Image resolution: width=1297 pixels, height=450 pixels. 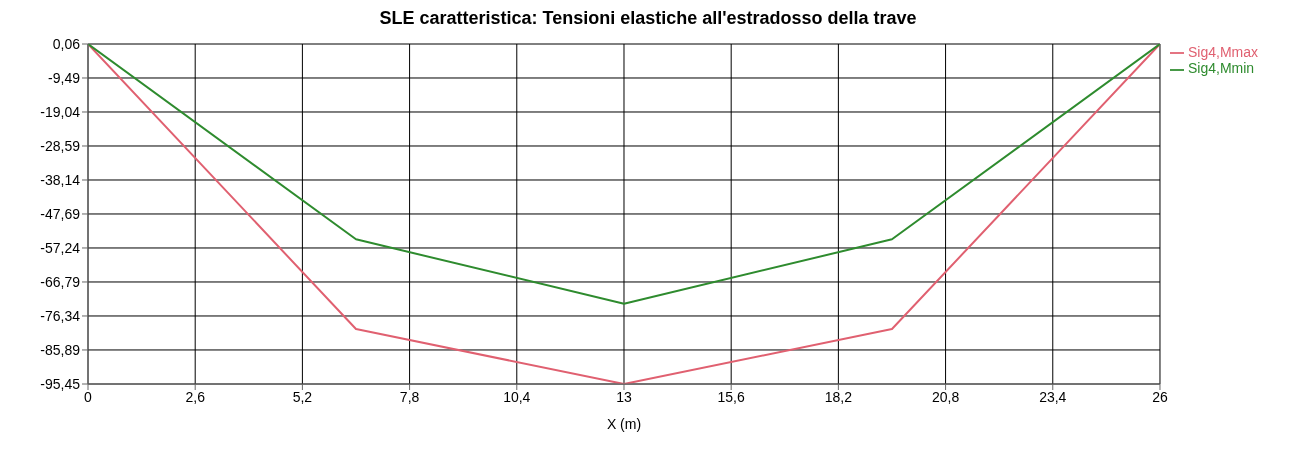 What do you see at coordinates (60, 247) in the screenshot?
I see `y-tick-label: -57,24` at bounding box center [60, 247].